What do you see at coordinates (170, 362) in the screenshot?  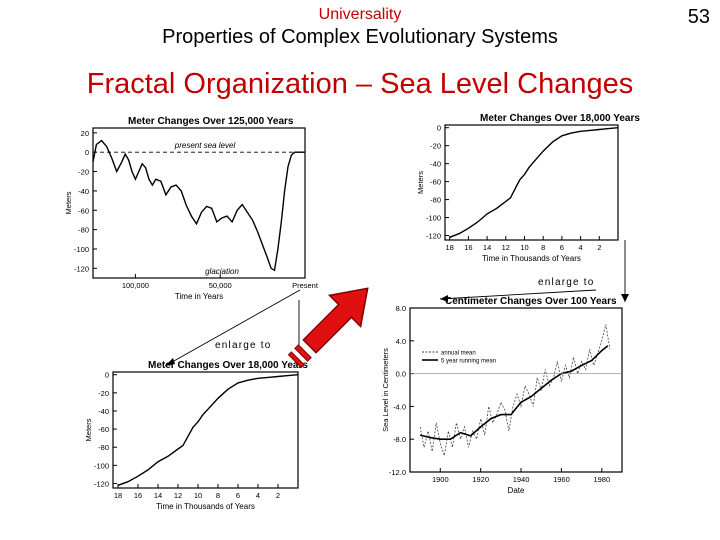 I see `connector-arrowhead-left` at bounding box center [170, 362].